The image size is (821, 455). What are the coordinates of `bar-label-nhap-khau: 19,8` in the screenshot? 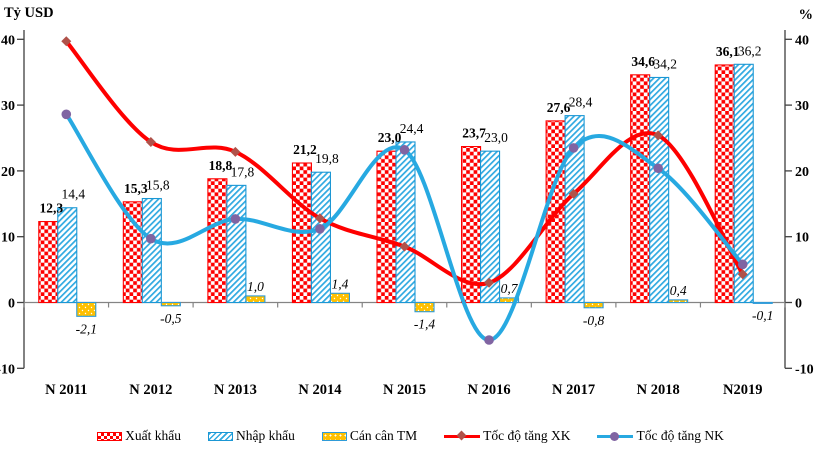 It's located at (327, 158).